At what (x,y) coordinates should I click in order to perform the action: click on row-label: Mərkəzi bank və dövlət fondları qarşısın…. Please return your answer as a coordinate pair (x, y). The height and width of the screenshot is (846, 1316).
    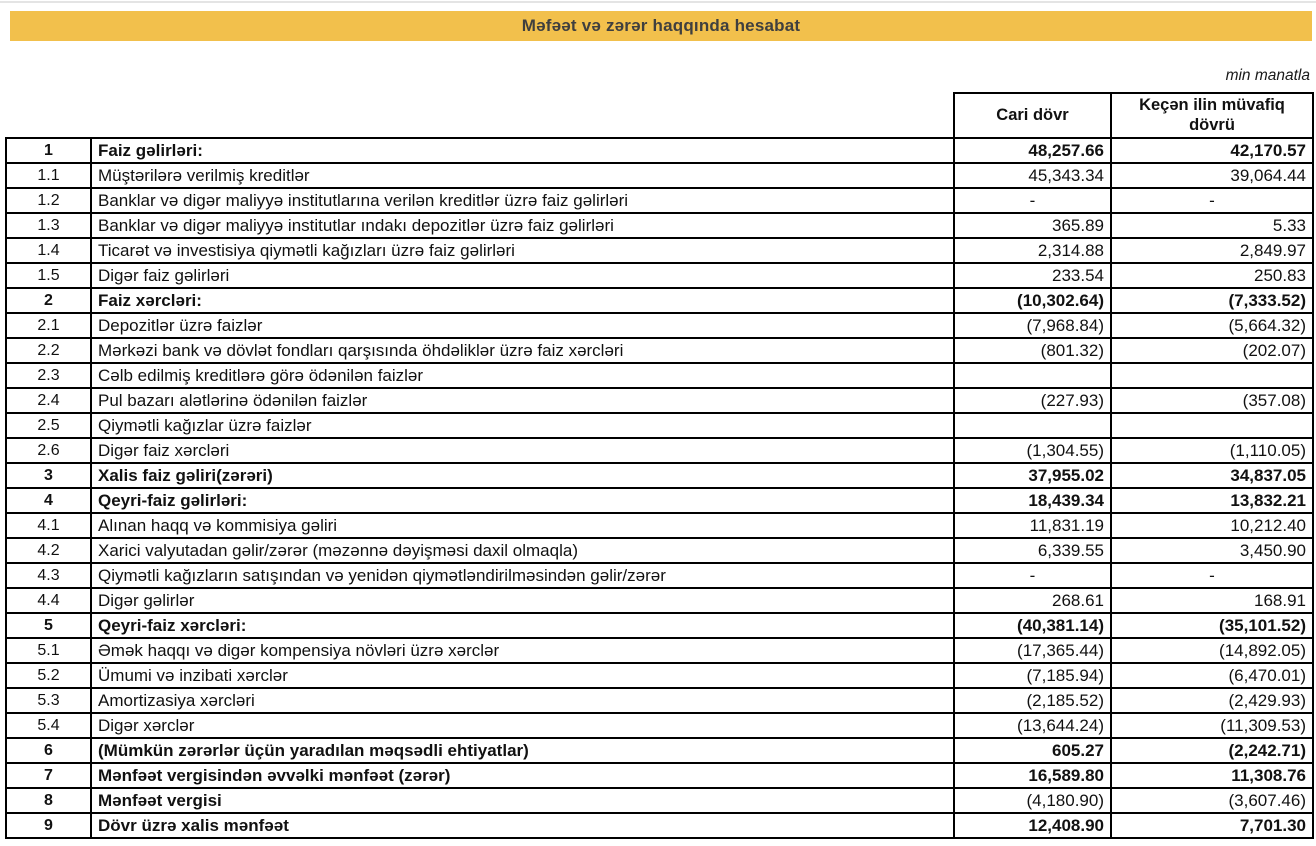
    Looking at the image, I should click on (522, 350).